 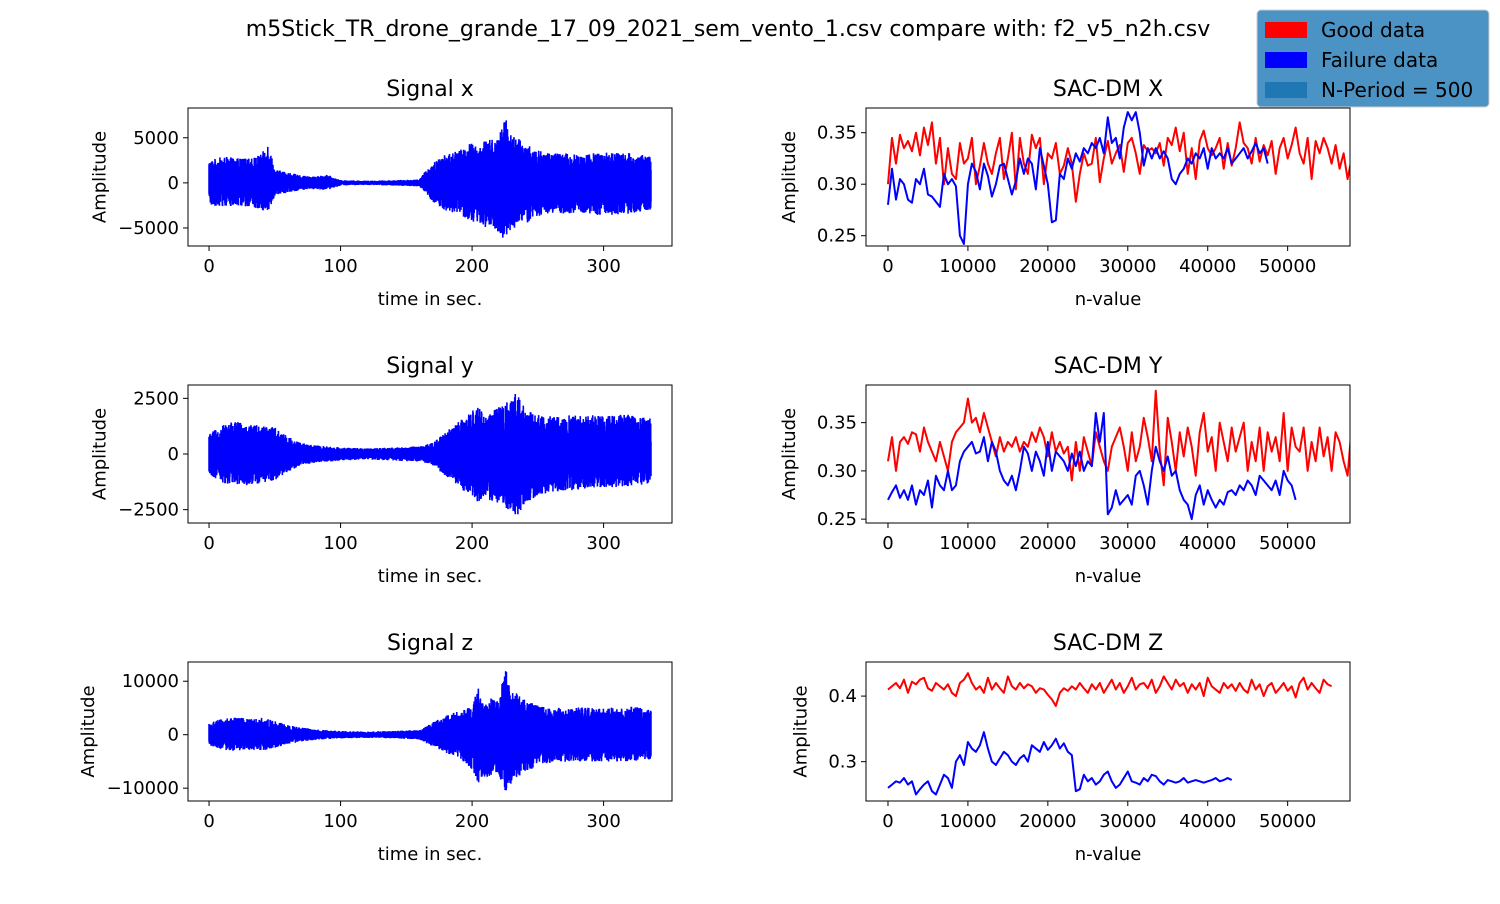 What do you see at coordinates (967, 266) in the screenshot?
I see `chart-1-xtick-label: 10000` at bounding box center [967, 266].